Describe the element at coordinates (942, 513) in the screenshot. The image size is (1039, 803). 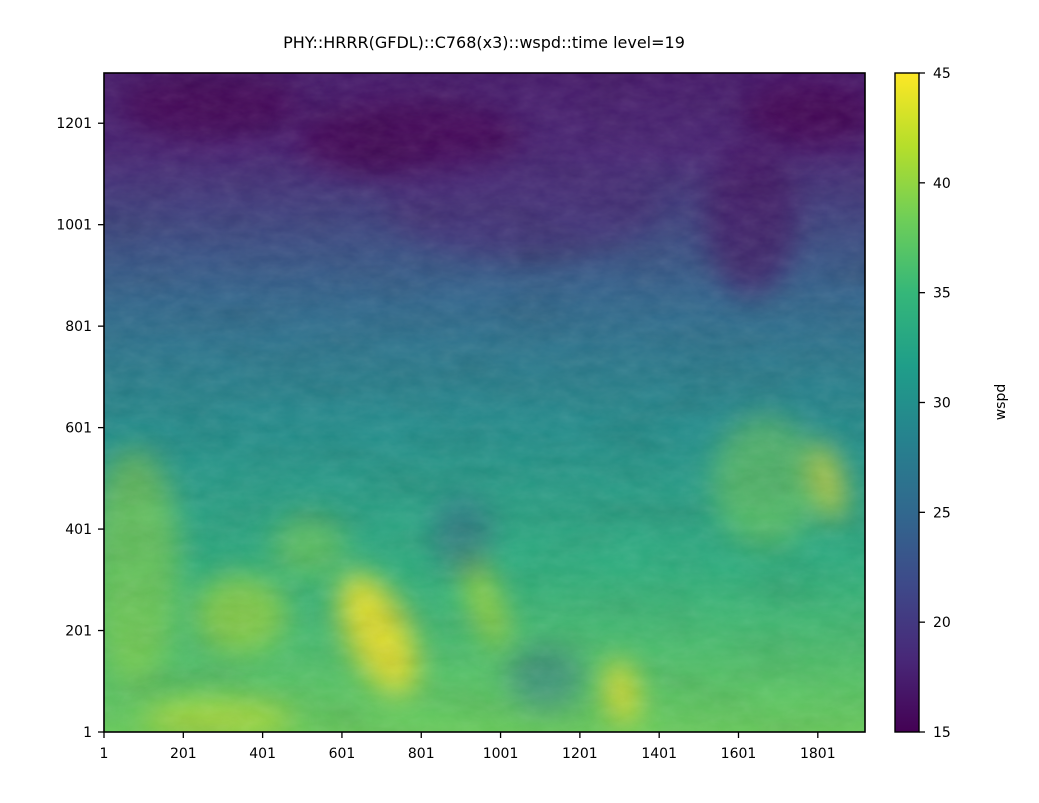
I see `colorbar-tick-label: 25` at that location.